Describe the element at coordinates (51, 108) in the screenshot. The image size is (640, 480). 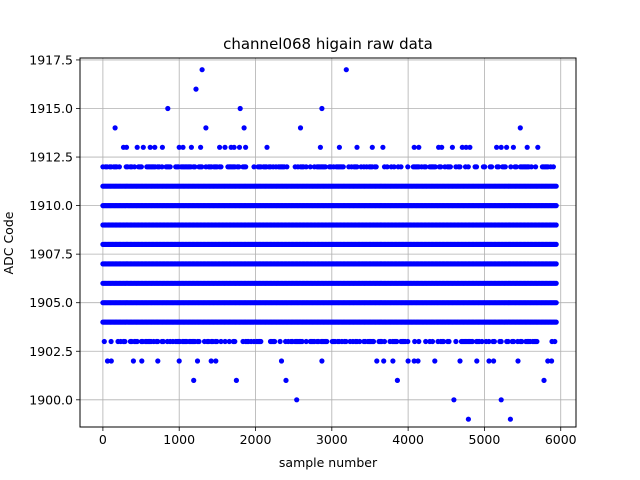
I see `y-tick-label: 1915.0` at that location.